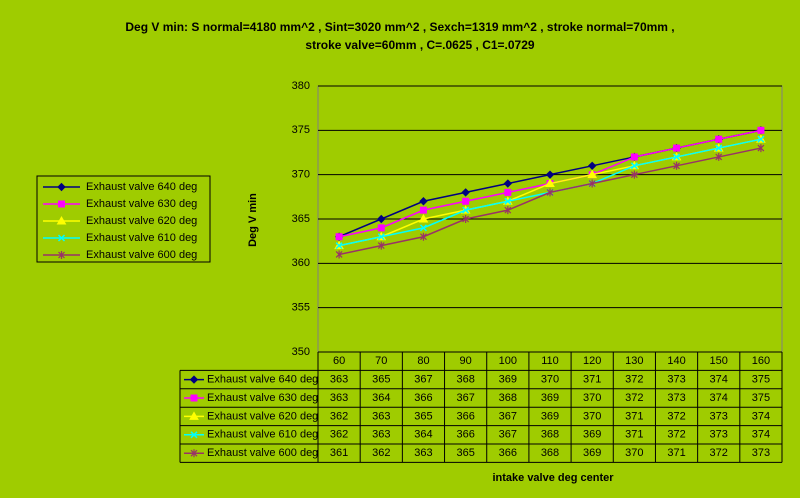 The image size is (800, 498). What do you see at coordinates (301, 219) in the screenshot?
I see `y-tick-label: 365` at bounding box center [301, 219].